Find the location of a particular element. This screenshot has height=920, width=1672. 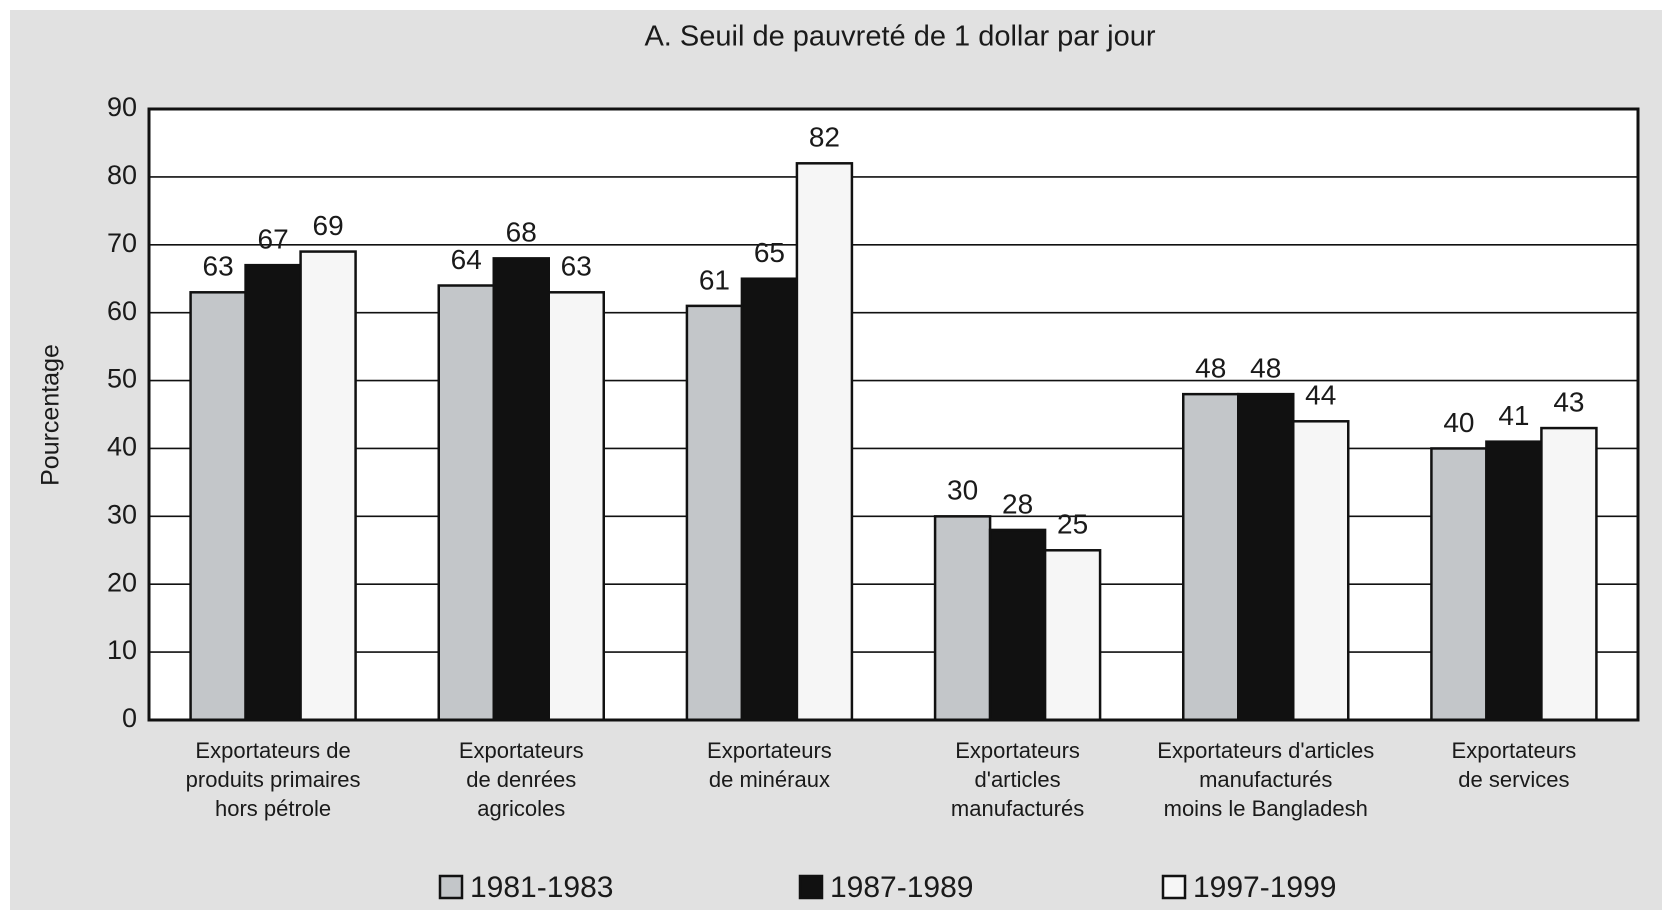

data-label: 61 is located at coordinates (714, 279).